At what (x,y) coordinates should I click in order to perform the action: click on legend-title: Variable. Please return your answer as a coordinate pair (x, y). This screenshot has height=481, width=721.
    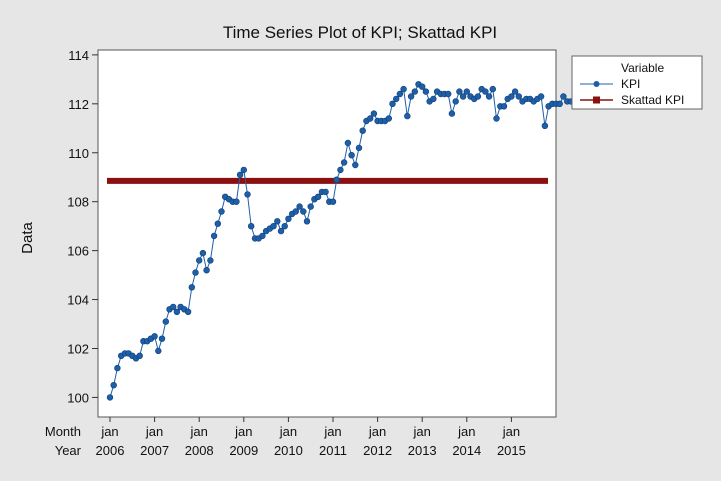
    Looking at the image, I should click on (642, 68).